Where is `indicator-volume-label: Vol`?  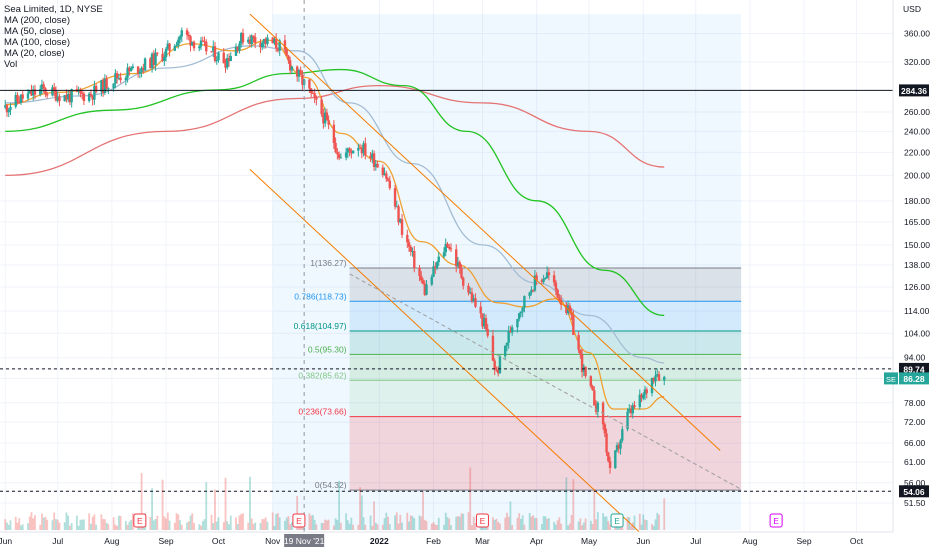 indicator-volume-label: Vol is located at coordinates (11, 64).